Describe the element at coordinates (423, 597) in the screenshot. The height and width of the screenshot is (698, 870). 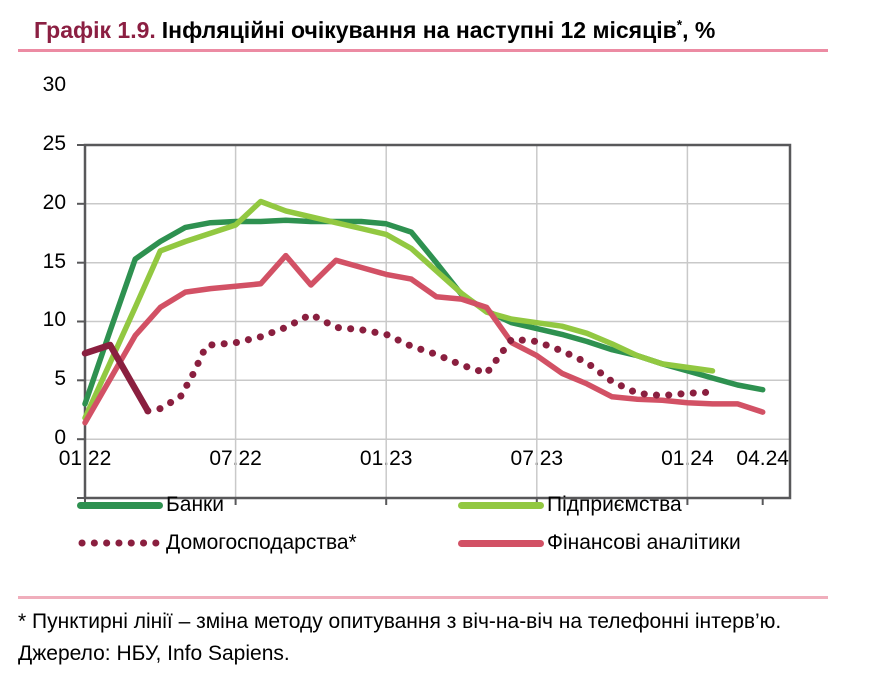
I see `footnote-separator` at that location.